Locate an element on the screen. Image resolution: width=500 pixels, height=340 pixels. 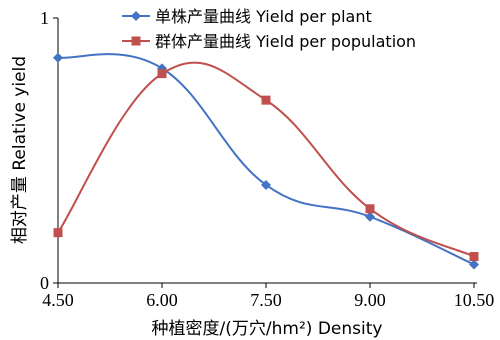
x-tick-label: 6.00 is located at coordinates (162, 300).